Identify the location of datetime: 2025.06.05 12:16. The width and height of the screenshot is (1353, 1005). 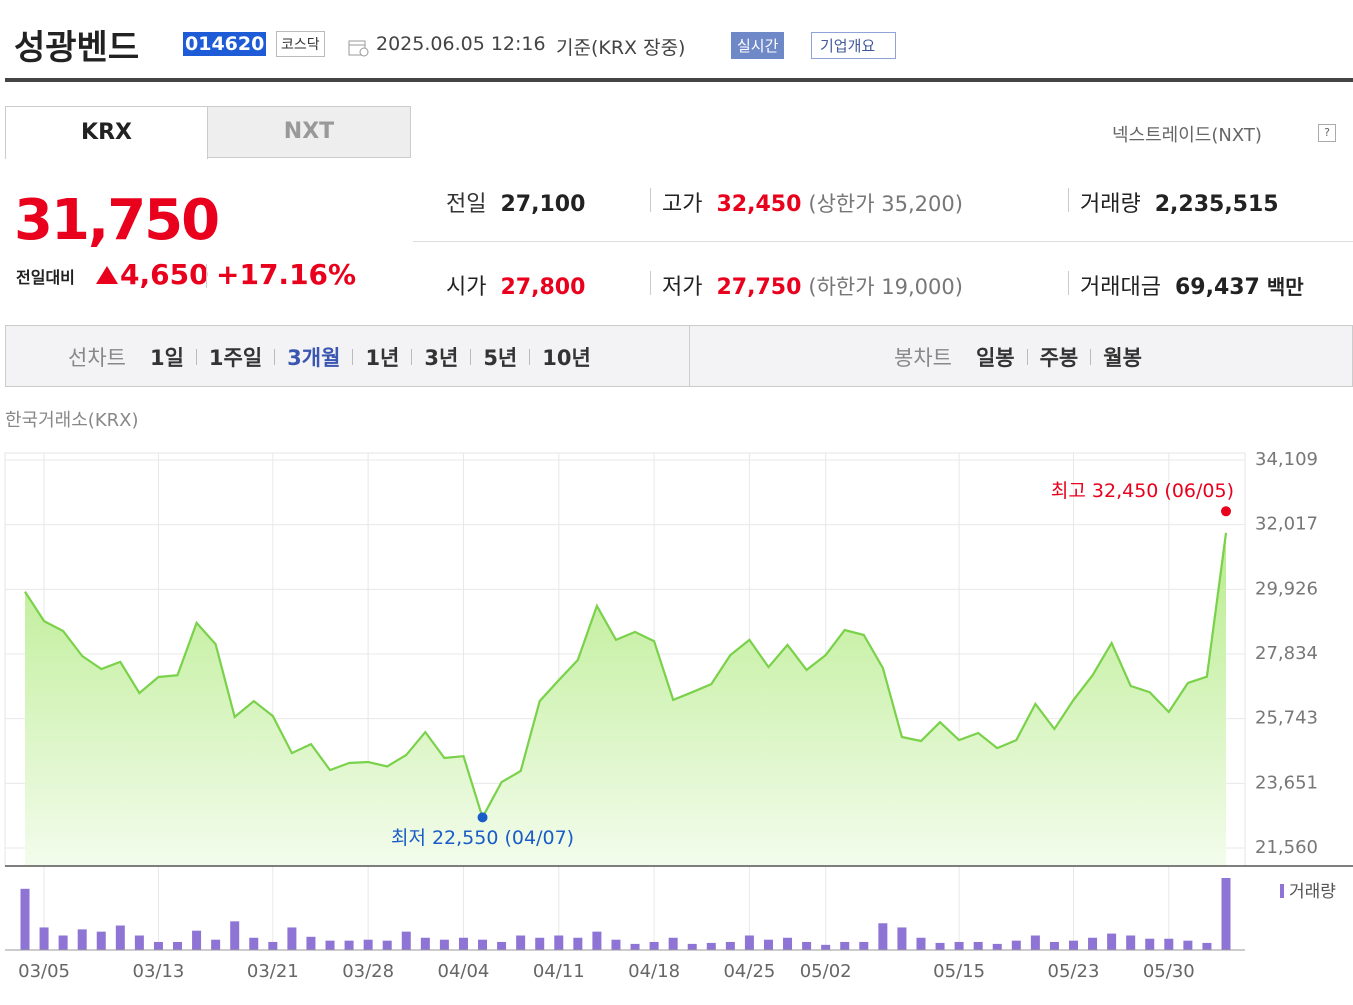
(461, 44).